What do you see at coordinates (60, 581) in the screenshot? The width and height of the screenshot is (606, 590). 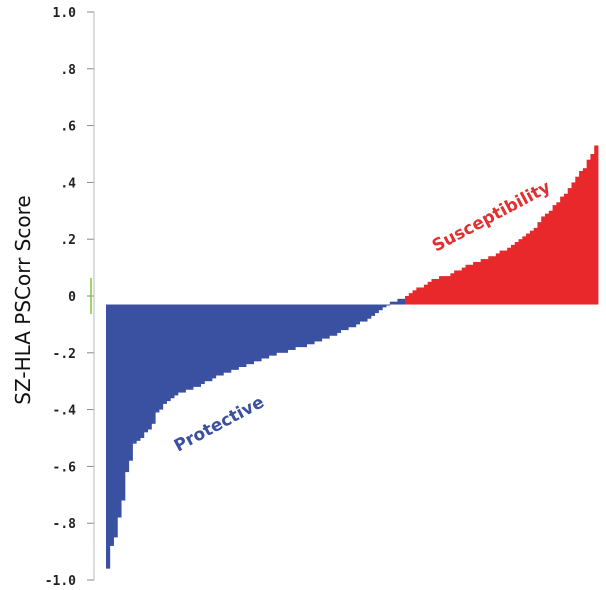 I see `y-tick-label: -1.0` at bounding box center [60, 581].